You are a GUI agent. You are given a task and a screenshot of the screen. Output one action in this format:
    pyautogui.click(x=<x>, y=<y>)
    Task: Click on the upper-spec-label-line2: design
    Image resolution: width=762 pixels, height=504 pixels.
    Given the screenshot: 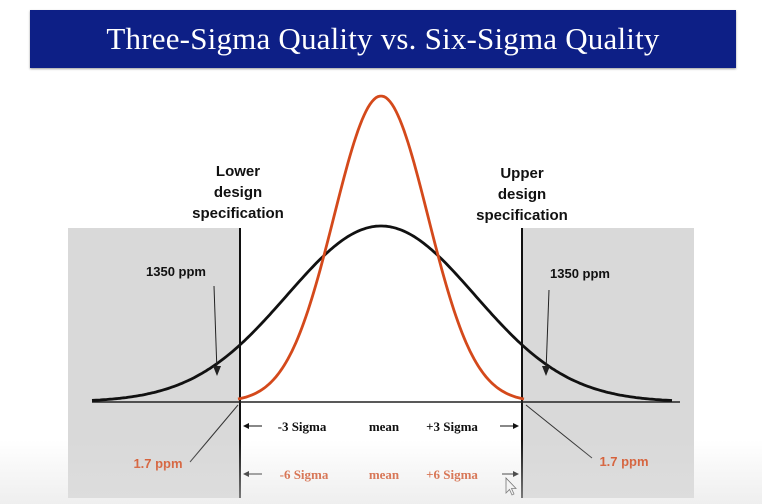 What is the action you would take?
    pyautogui.click(x=522, y=194)
    